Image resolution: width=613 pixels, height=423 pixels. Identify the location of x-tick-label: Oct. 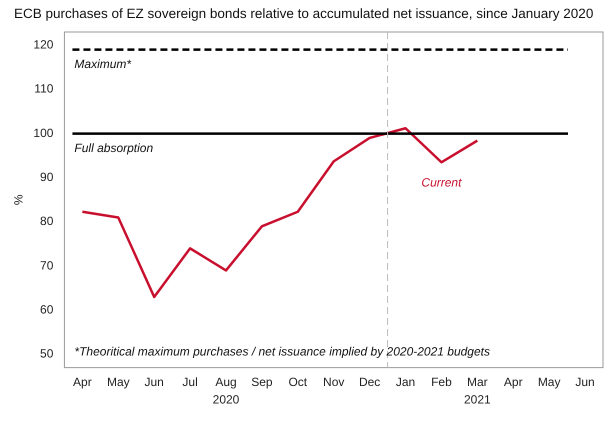
(298, 382).